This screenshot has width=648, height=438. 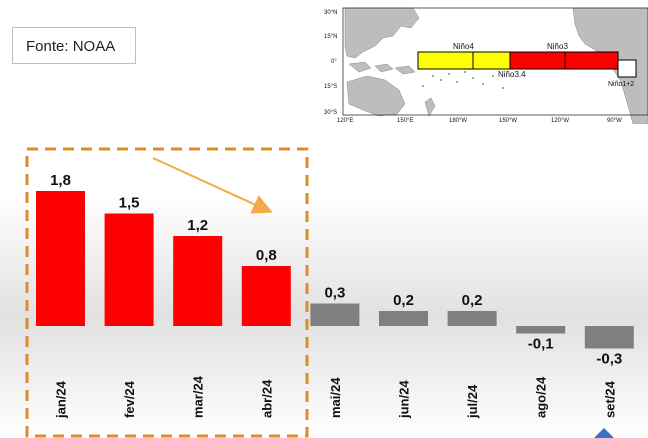 I want to click on indonesia-islands, so click(x=382, y=68).